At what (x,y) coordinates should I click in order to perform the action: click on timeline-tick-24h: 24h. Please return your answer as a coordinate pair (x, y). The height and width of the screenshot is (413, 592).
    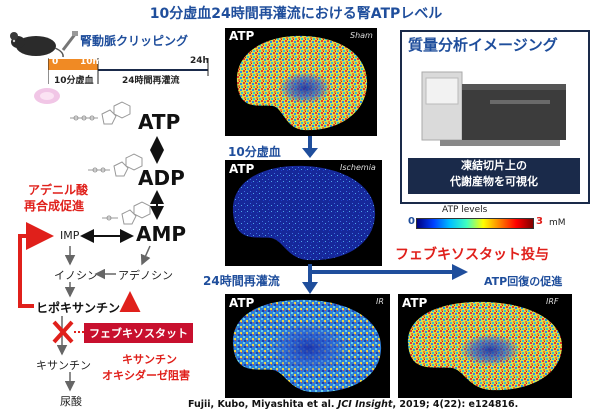
    Looking at the image, I should click on (199, 61).